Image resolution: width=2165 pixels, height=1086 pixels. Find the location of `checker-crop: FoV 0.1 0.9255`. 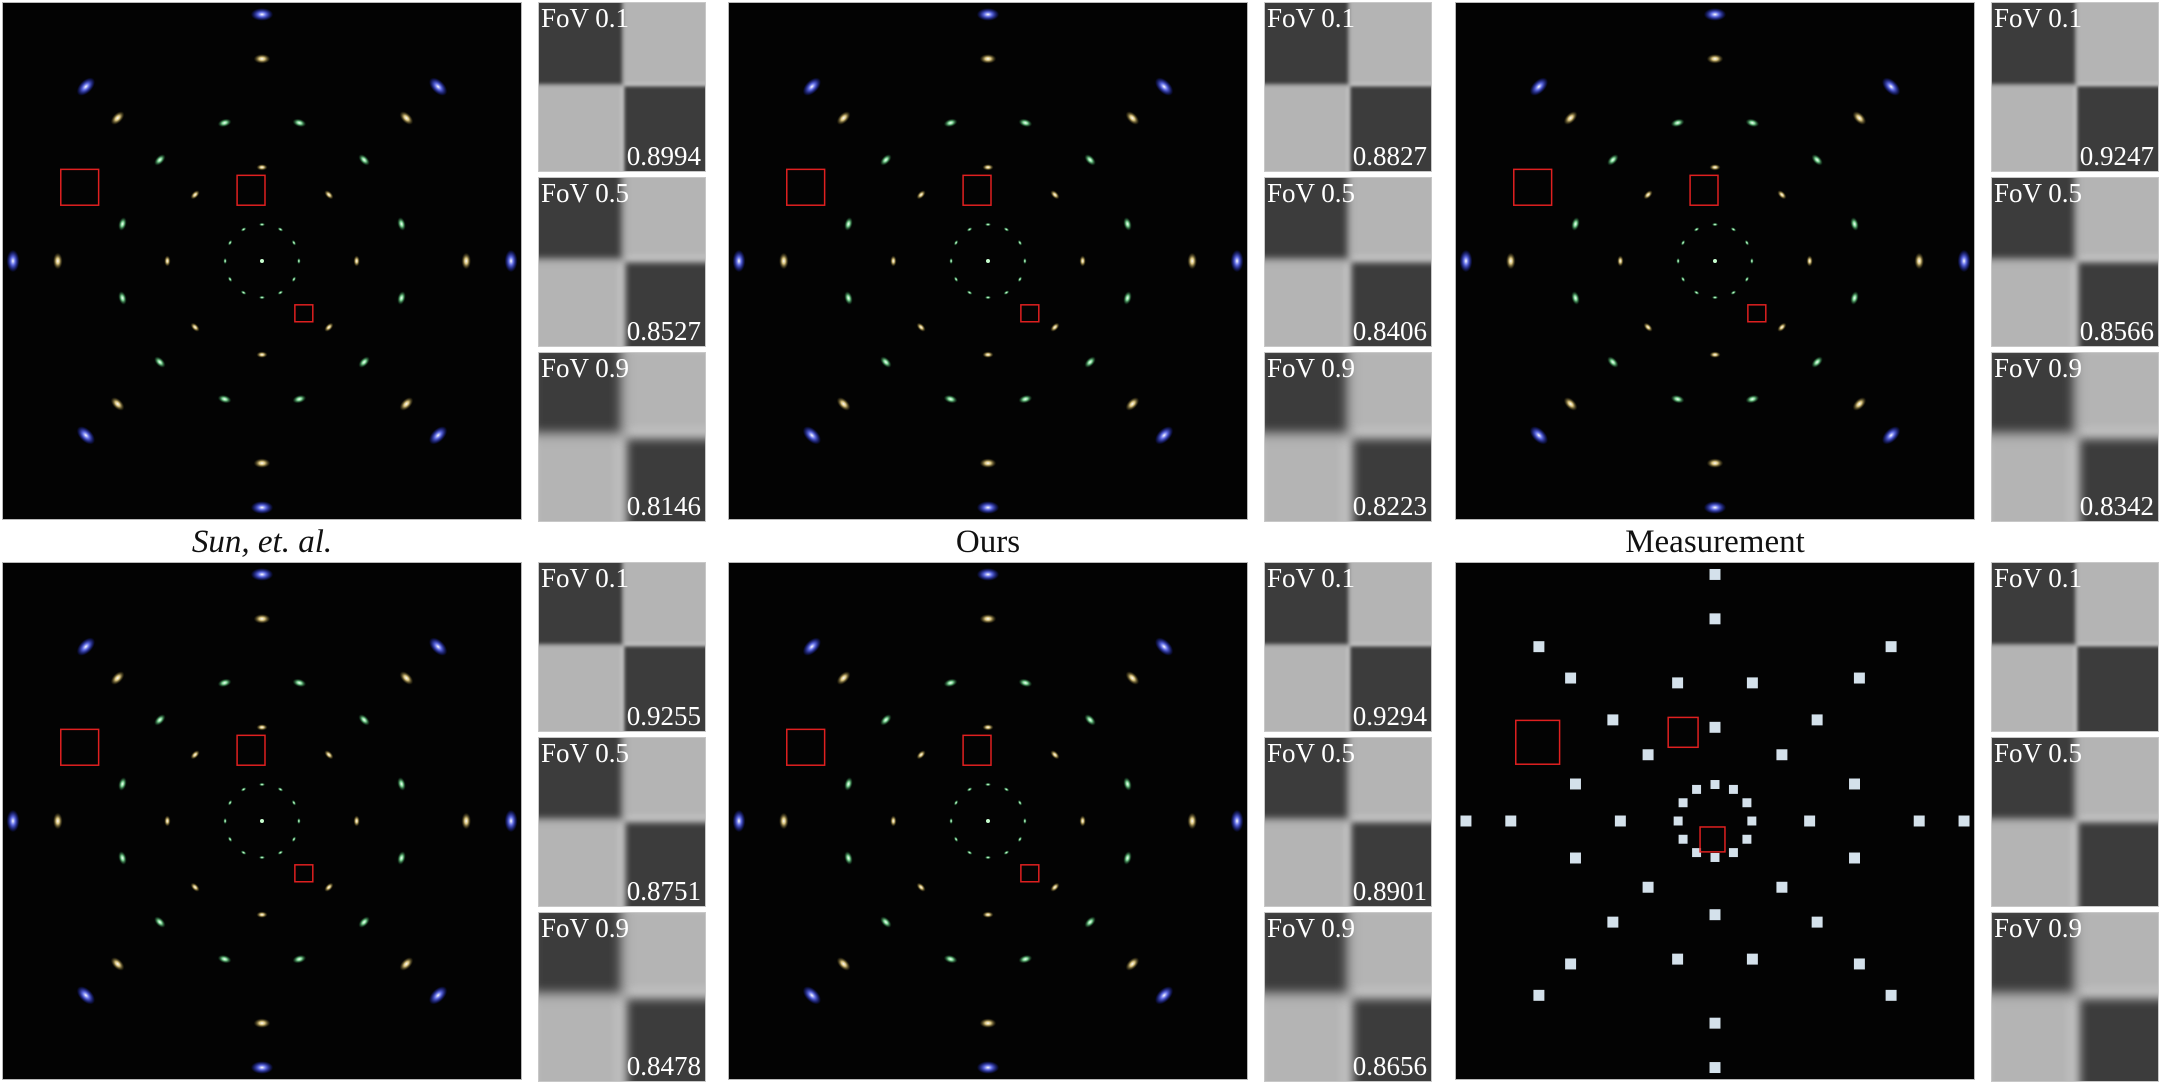

checker-crop: FoV 0.1 0.9255 is located at coordinates (622, 647).